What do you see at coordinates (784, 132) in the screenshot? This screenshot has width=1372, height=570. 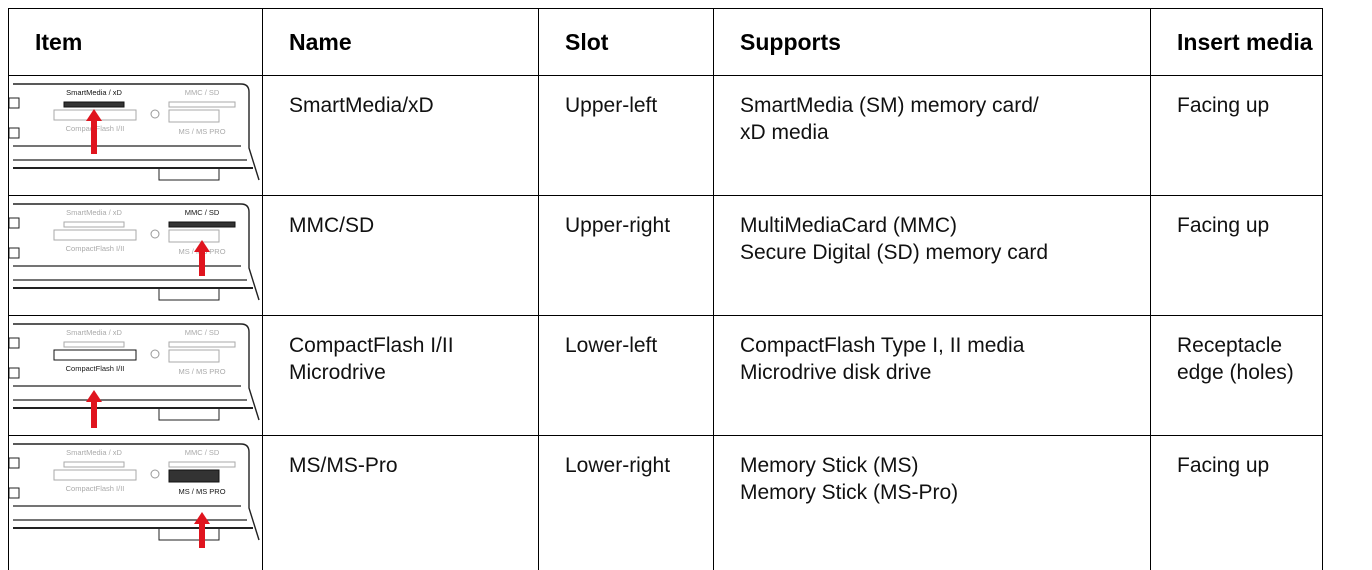 I see `supports-line: xD media` at bounding box center [784, 132].